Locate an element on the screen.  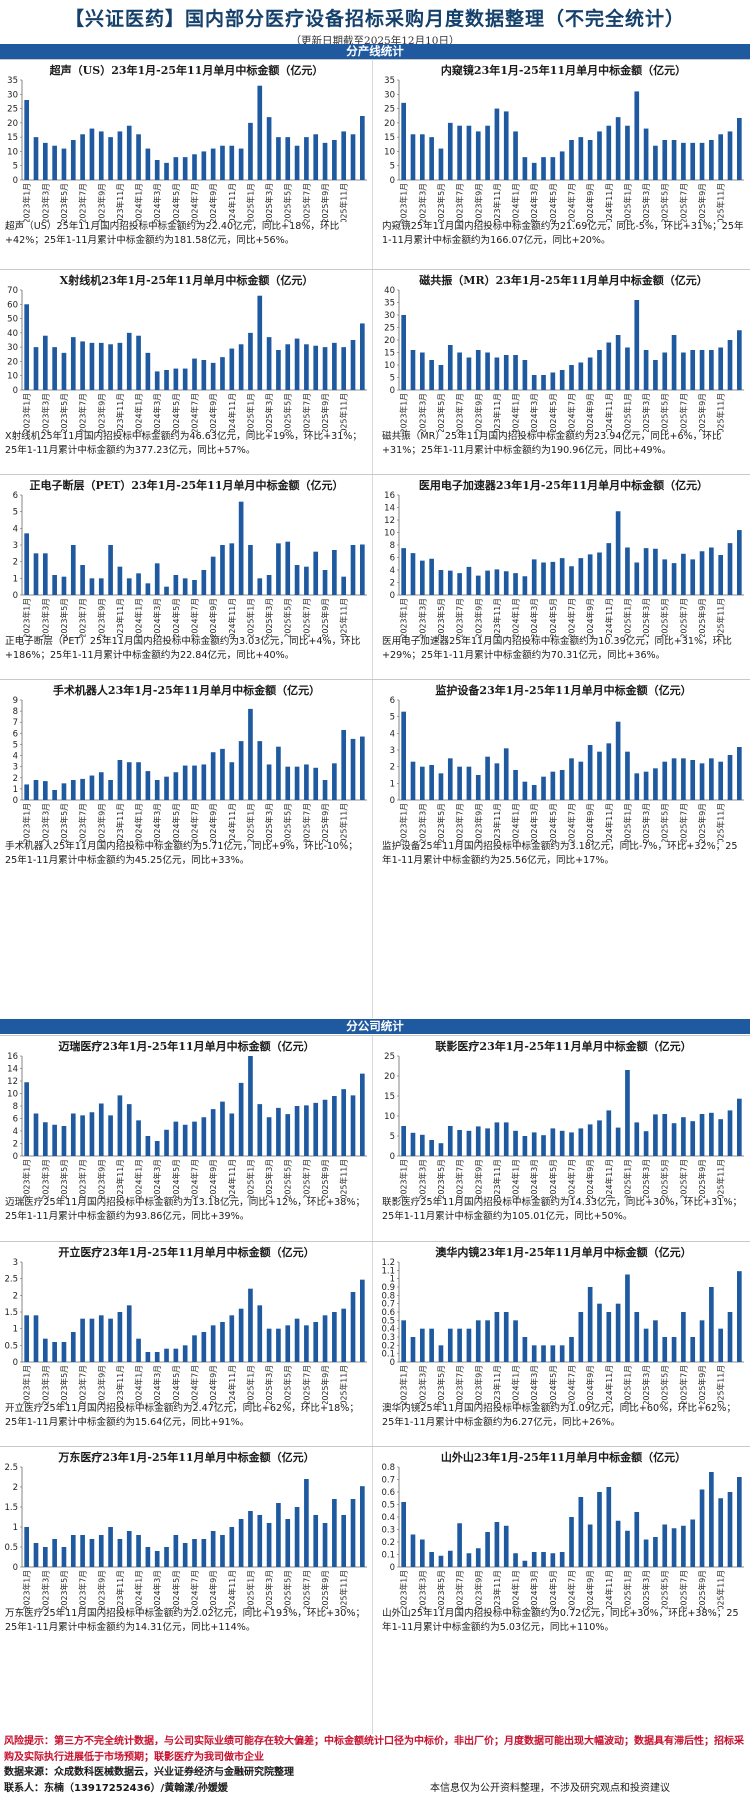
section-product-bar: 分产线统计 is located at coordinates (375, 51).